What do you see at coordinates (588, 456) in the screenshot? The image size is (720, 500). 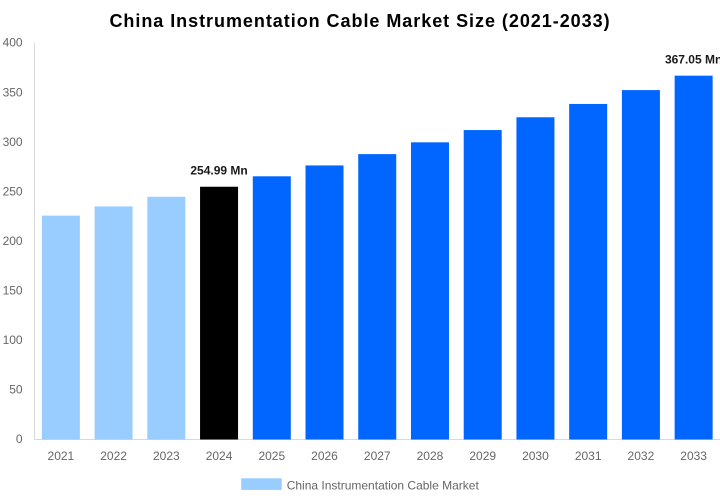 I see `svg-text: 2031` at bounding box center [588, 456].